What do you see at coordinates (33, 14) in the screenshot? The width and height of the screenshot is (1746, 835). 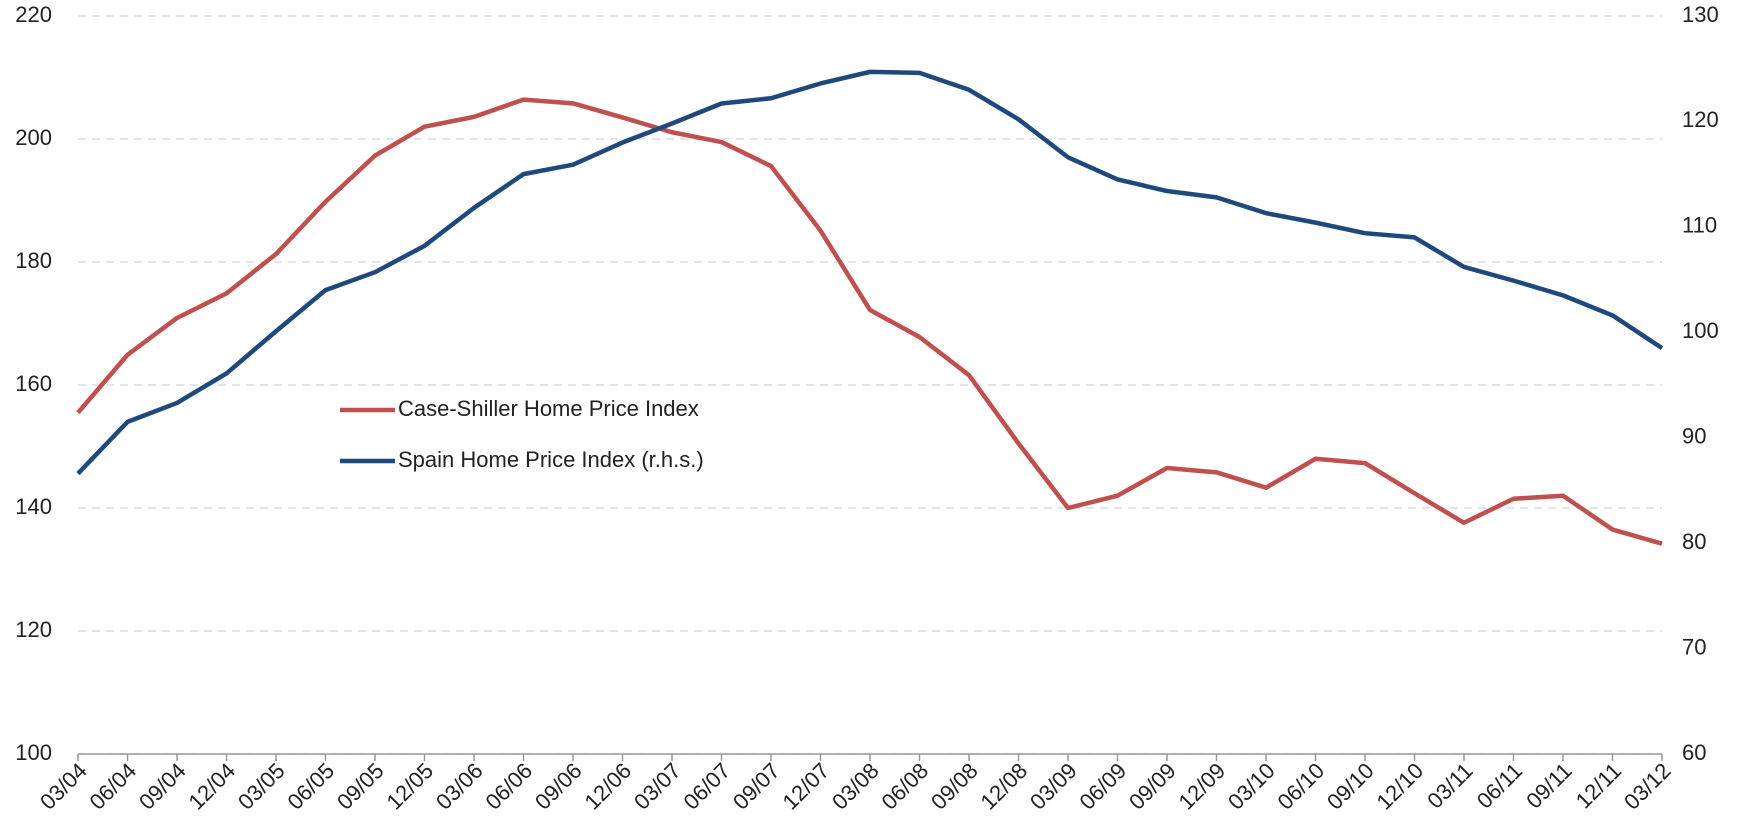 I see `y-tick-label: 220` at bounding box center [33, 14].